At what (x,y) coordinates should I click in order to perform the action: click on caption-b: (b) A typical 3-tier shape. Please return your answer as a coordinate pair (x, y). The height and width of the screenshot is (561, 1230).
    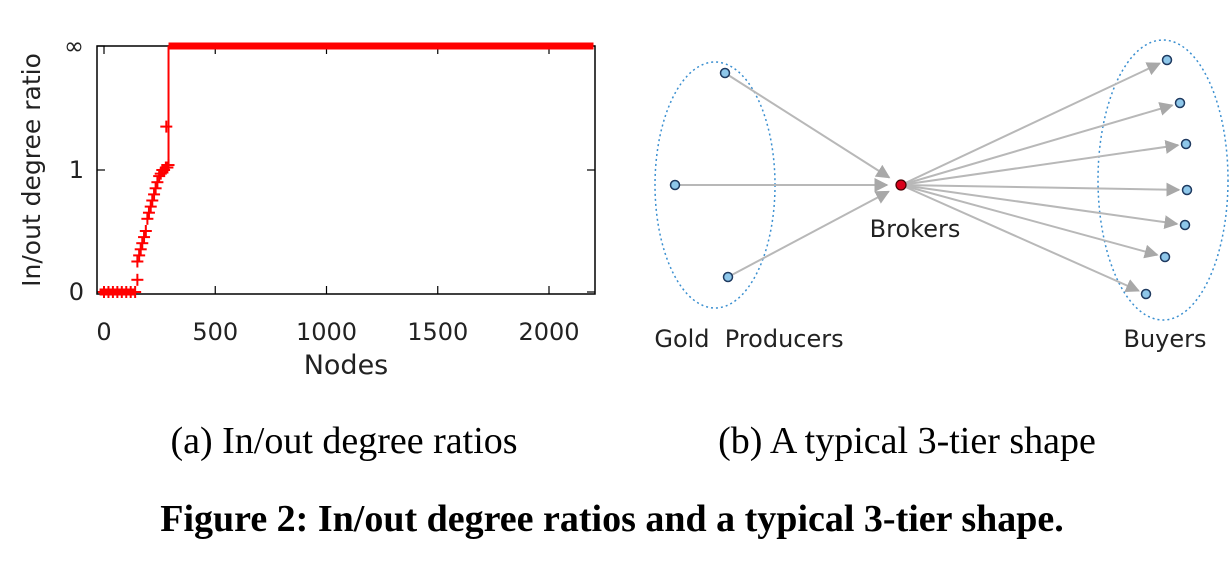
    Looking at the image, I should click on (907, 441).